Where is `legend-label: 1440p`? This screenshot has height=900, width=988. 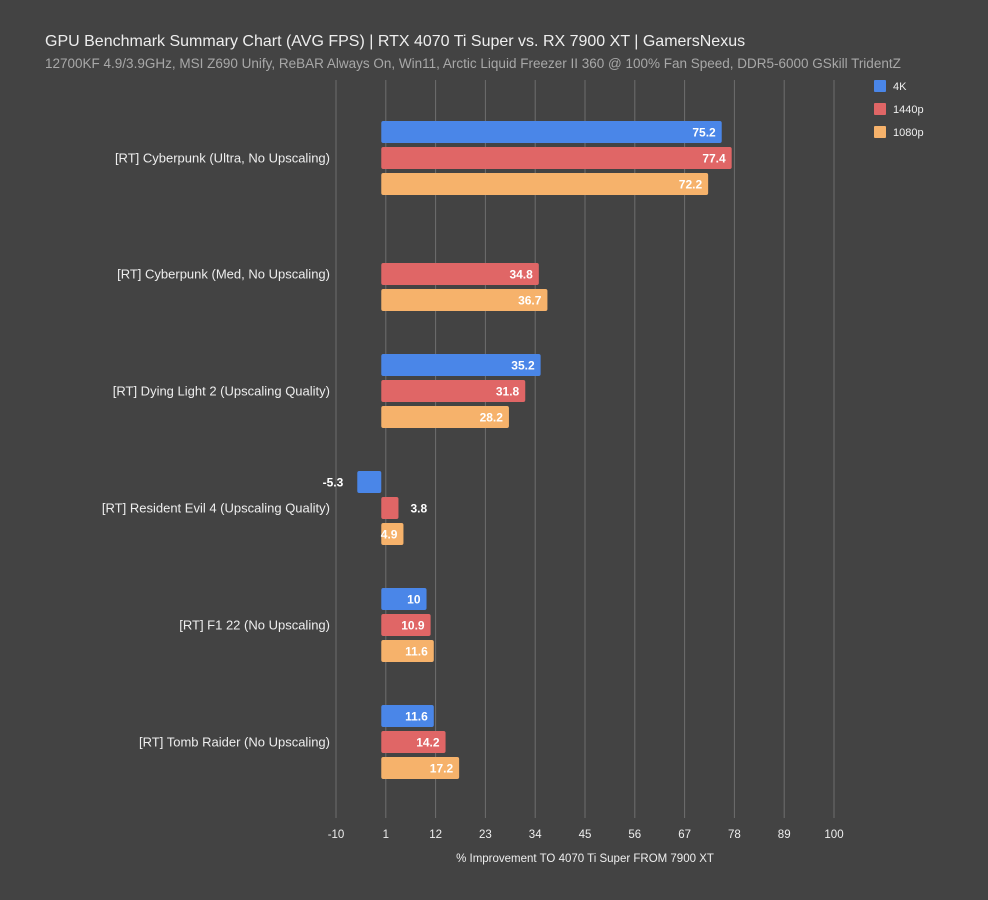 legend-label: 1440p is located at coordinates (908, 110).